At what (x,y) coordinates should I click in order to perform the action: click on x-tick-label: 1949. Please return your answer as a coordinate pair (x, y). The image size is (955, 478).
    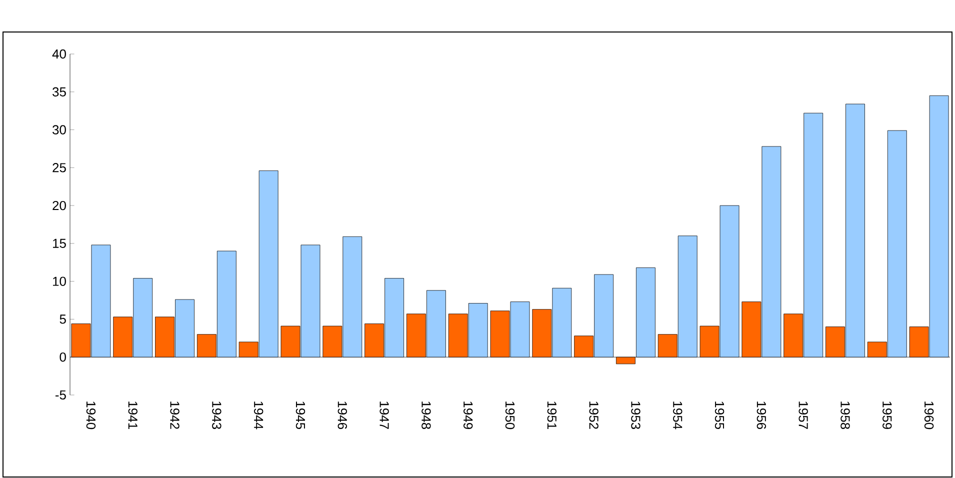
    Looking at the image, I should click on (468, 415).